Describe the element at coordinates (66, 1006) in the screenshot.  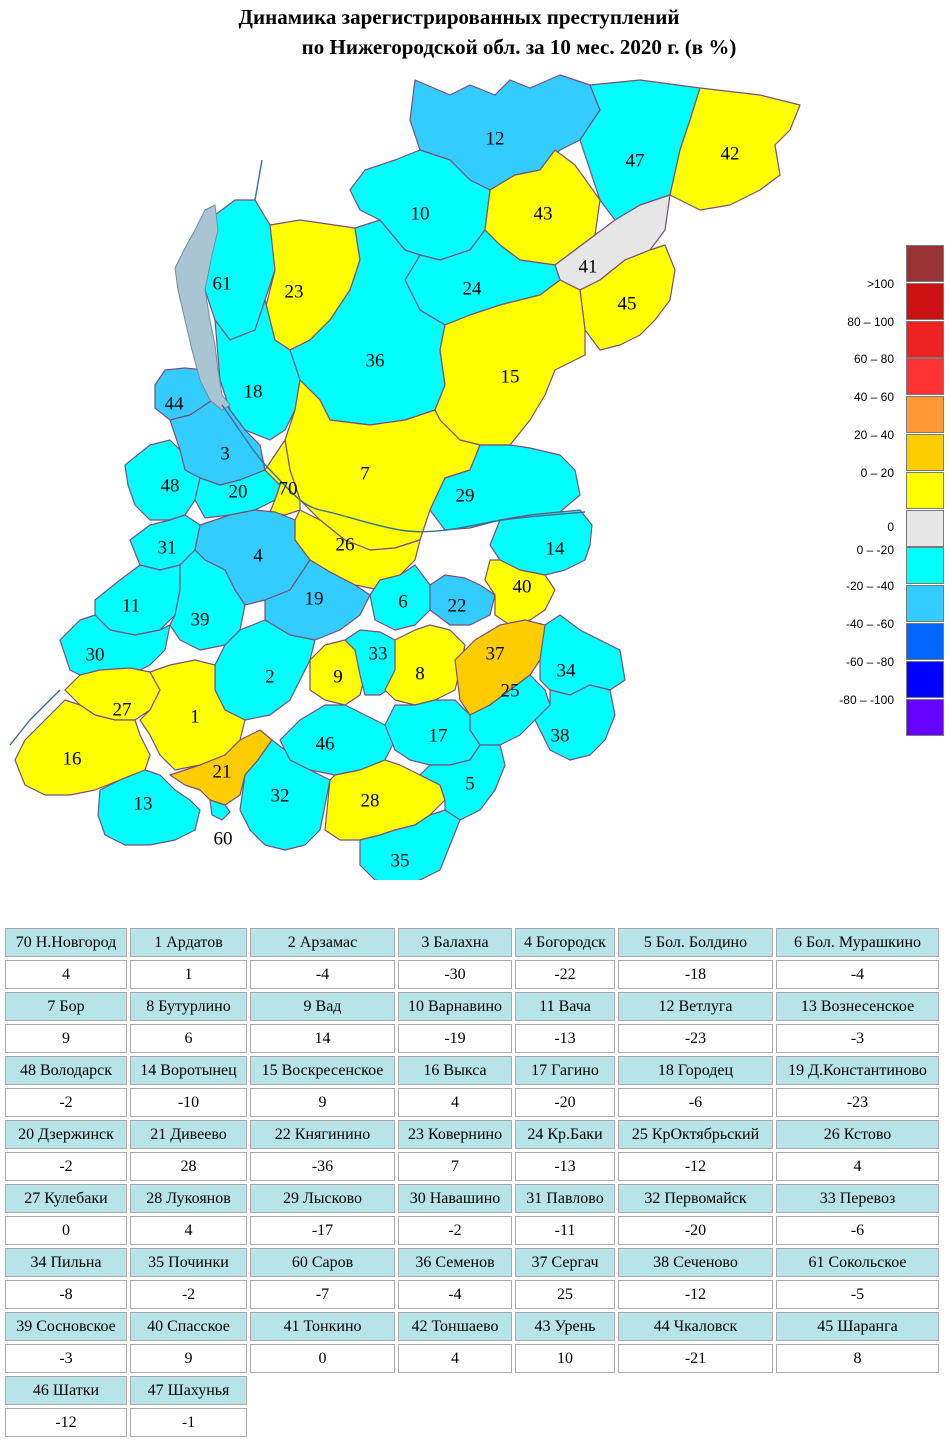
I see `district-name-cell: 7 Бор` at that location.